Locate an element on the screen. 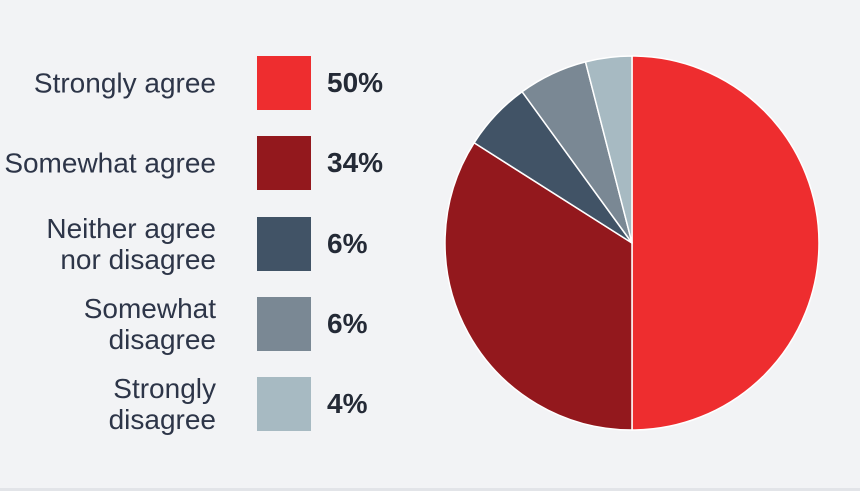  legend-item-strongly-disagree: Strongly disagree 4% is located at coordinates (210, 404).